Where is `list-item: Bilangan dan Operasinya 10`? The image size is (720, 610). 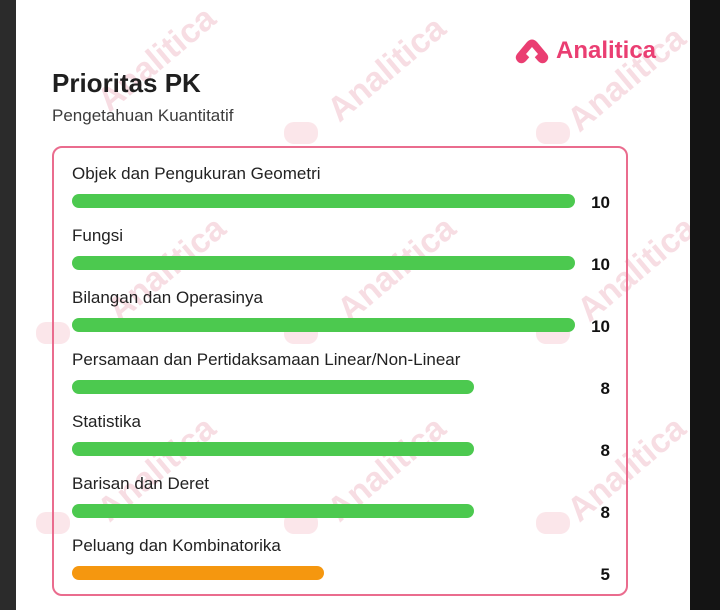 list-item: Bilangan dan Operasinya 10 is located at coordinates (340, 318).